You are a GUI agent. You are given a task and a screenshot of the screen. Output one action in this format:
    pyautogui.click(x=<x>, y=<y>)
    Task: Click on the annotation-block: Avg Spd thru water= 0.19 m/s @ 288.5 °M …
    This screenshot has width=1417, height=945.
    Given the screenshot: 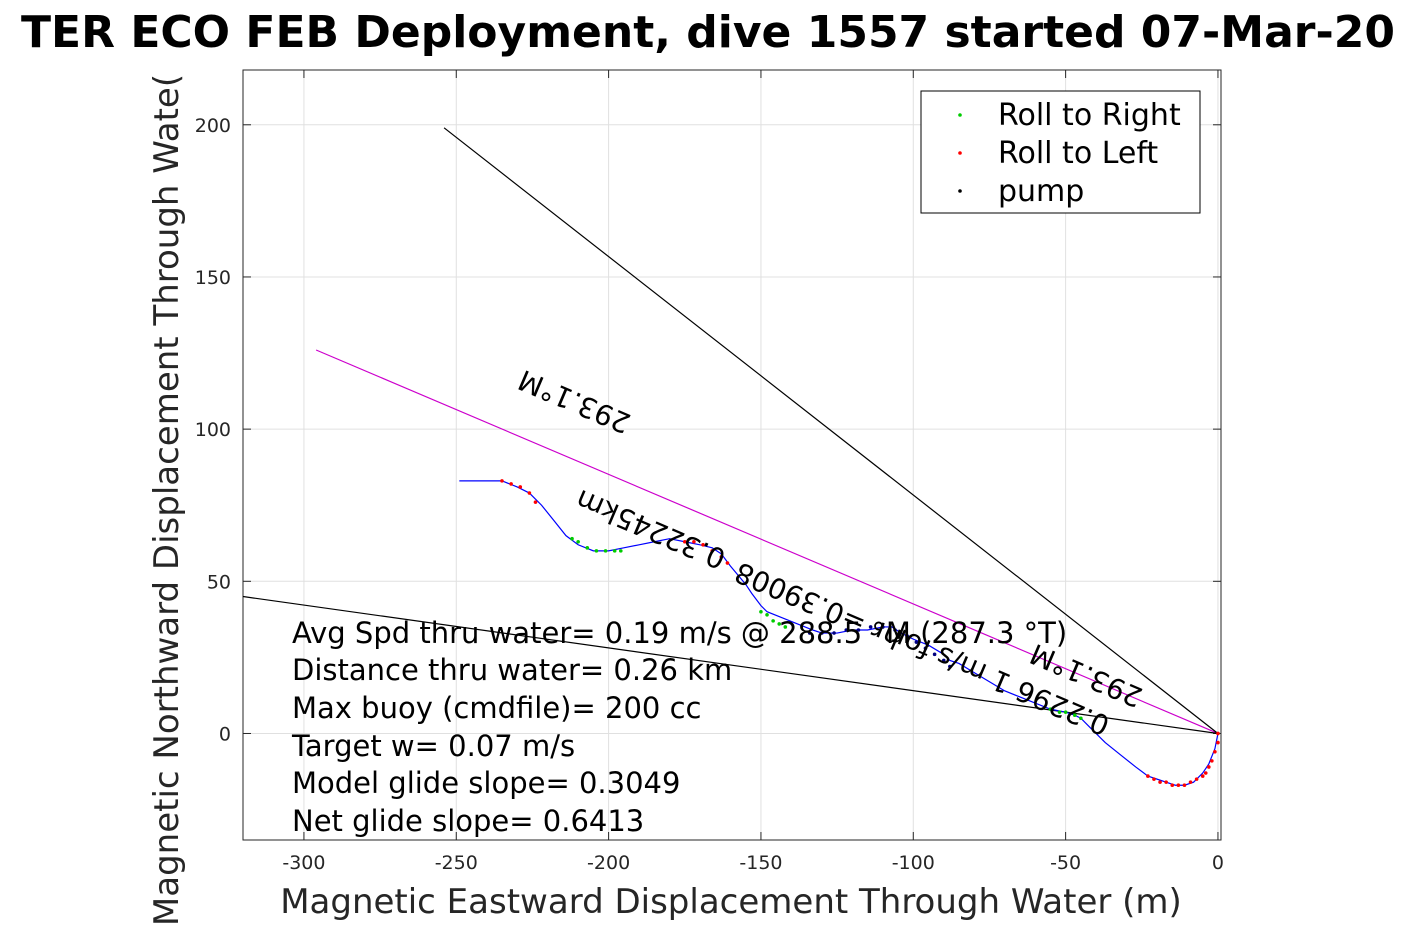 What is the action you would take?
    pyautogui.click(x=679, y=727)
    